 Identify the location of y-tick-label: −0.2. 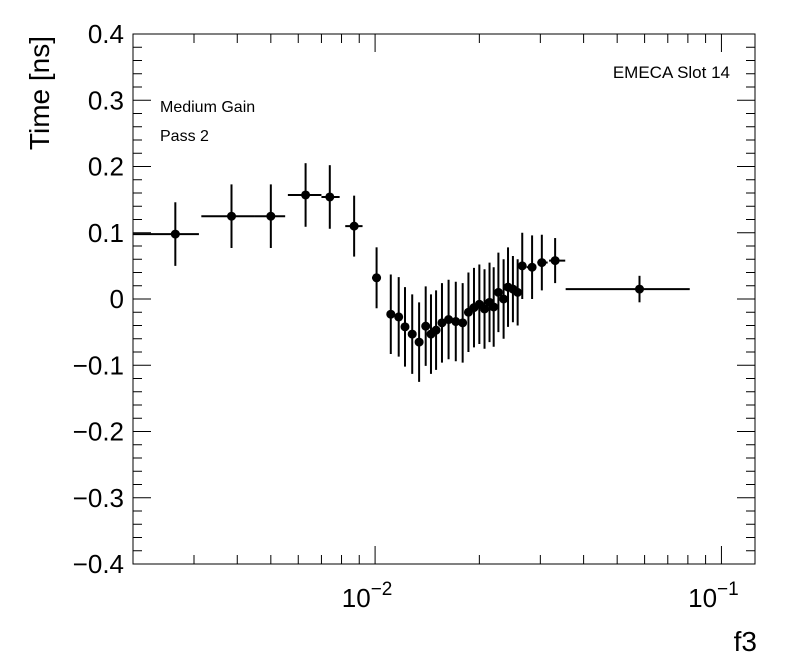
(98, 432).